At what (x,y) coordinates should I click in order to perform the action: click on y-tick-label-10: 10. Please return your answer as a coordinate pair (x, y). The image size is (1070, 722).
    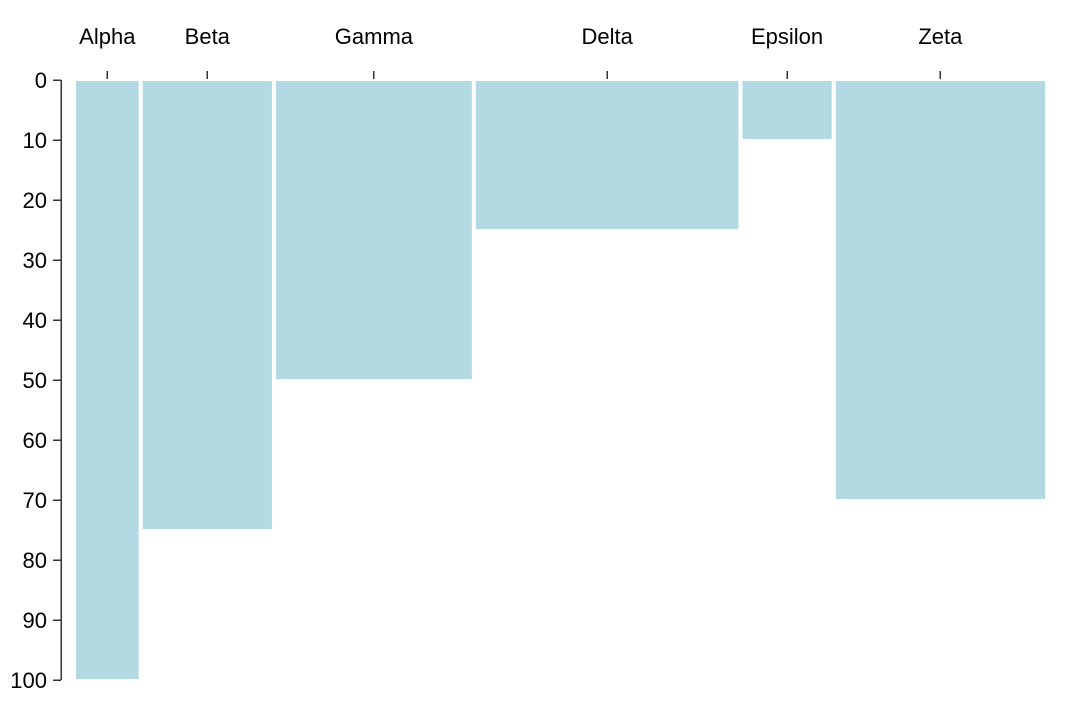
    Looking at the image, I should click on (35, 140).